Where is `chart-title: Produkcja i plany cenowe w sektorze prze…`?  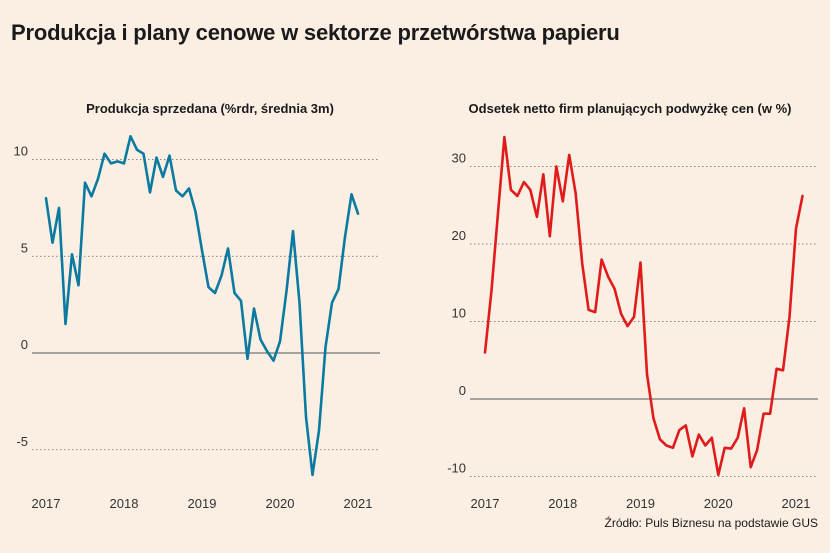 chart-title: Produkcja i plany cenowe w sektorze prze… is located at coordinates (315, 32).